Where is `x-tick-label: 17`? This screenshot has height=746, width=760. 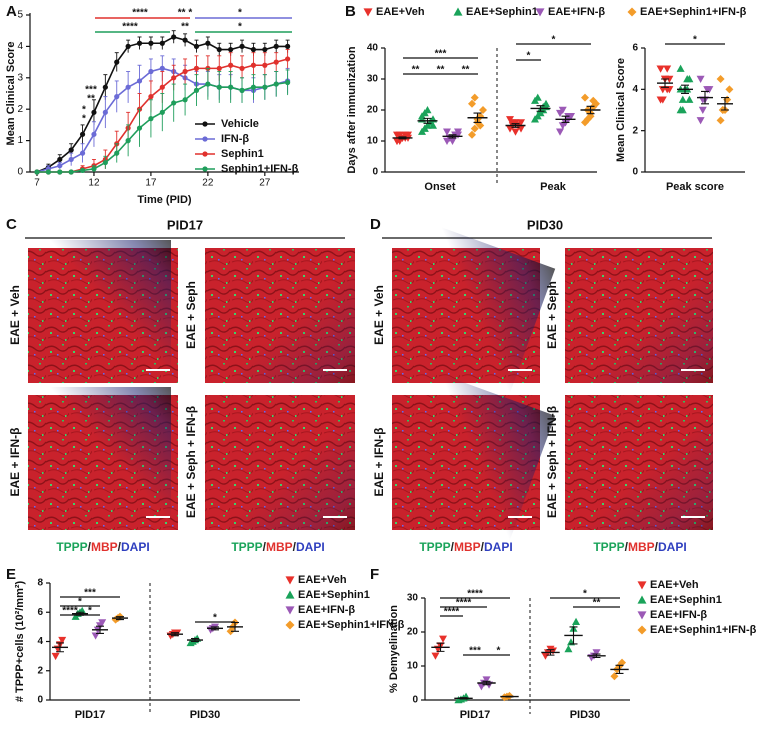 x-tick-label: 17 is located at coordinates (151, 183).